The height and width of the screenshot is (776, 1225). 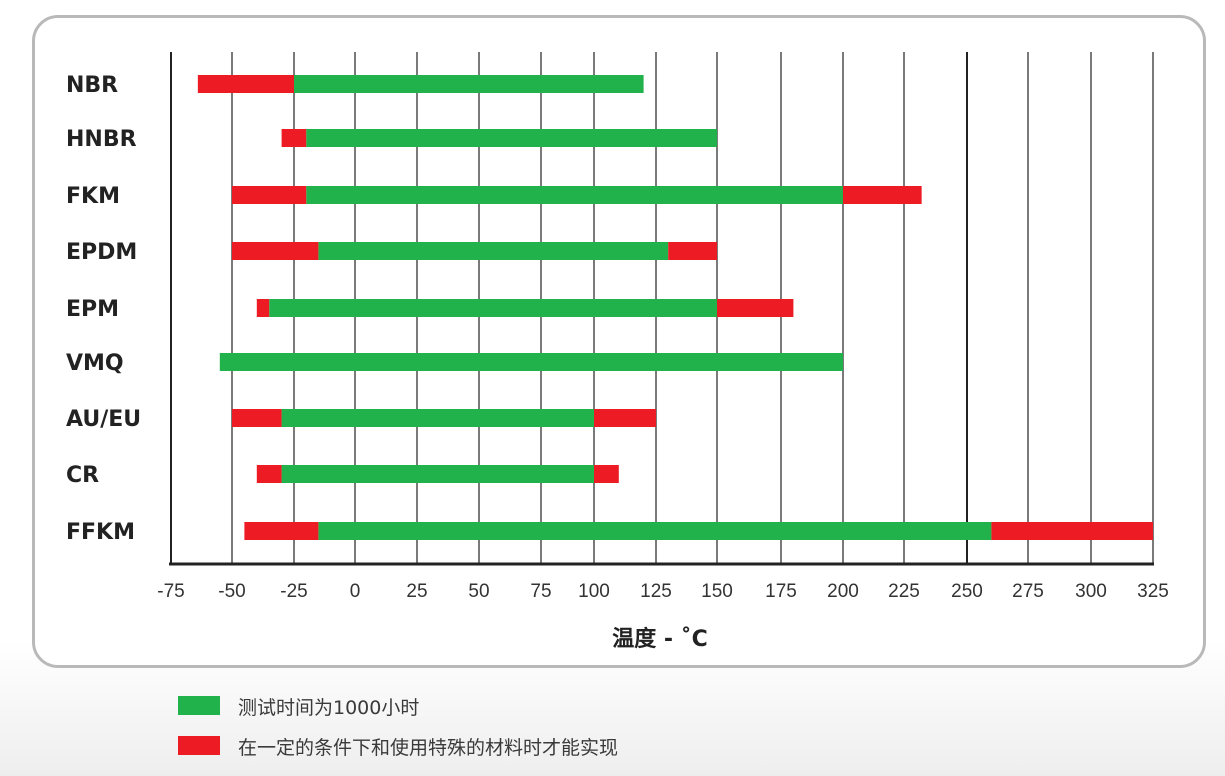 I want to click on x-tick-label: 300, so click(x=1091, y=591).